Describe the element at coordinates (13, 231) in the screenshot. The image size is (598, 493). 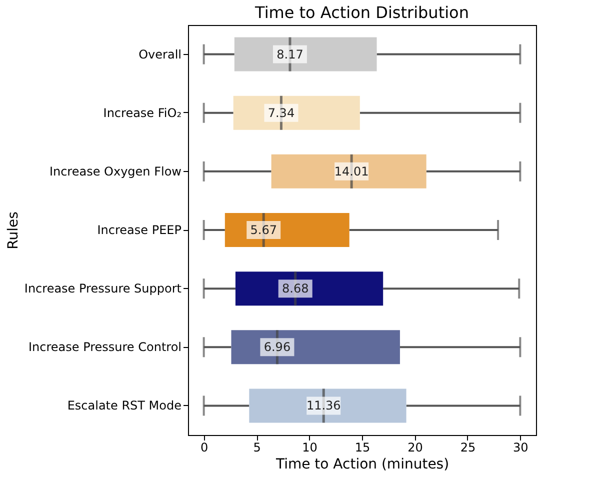
I see `y-axis-title: Rules` at that location.